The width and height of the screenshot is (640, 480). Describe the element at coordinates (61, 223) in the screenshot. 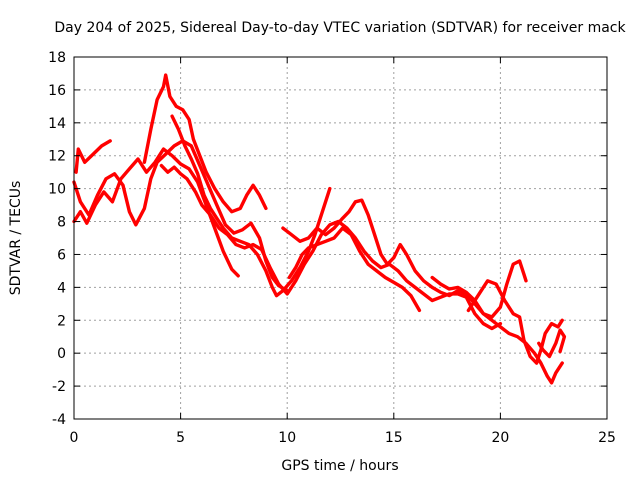

I see `y-tick-label: 8` at that location.